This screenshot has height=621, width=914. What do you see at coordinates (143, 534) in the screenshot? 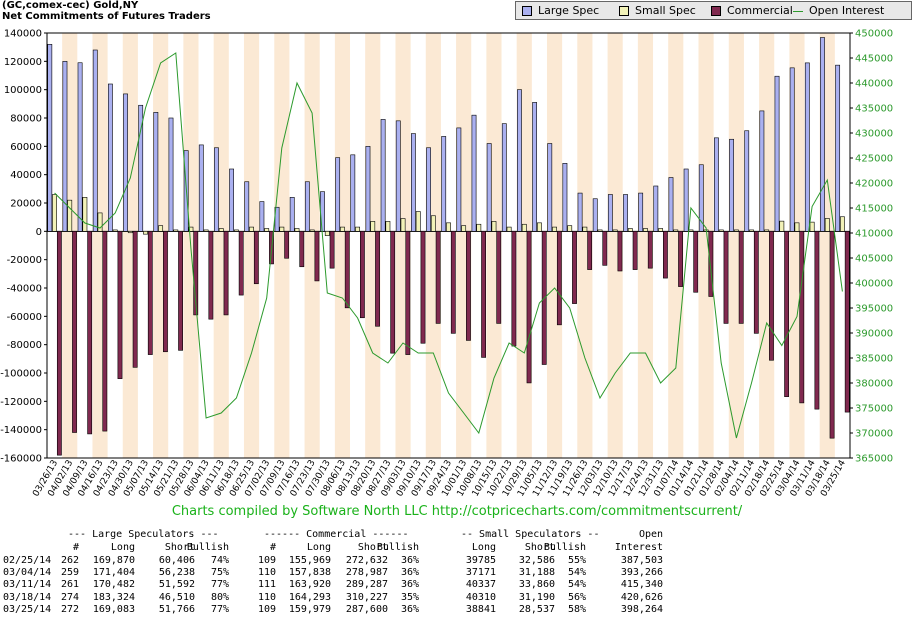
I see `table-group-header: --- Large Speculators ---` at bounding box center [143, 534].